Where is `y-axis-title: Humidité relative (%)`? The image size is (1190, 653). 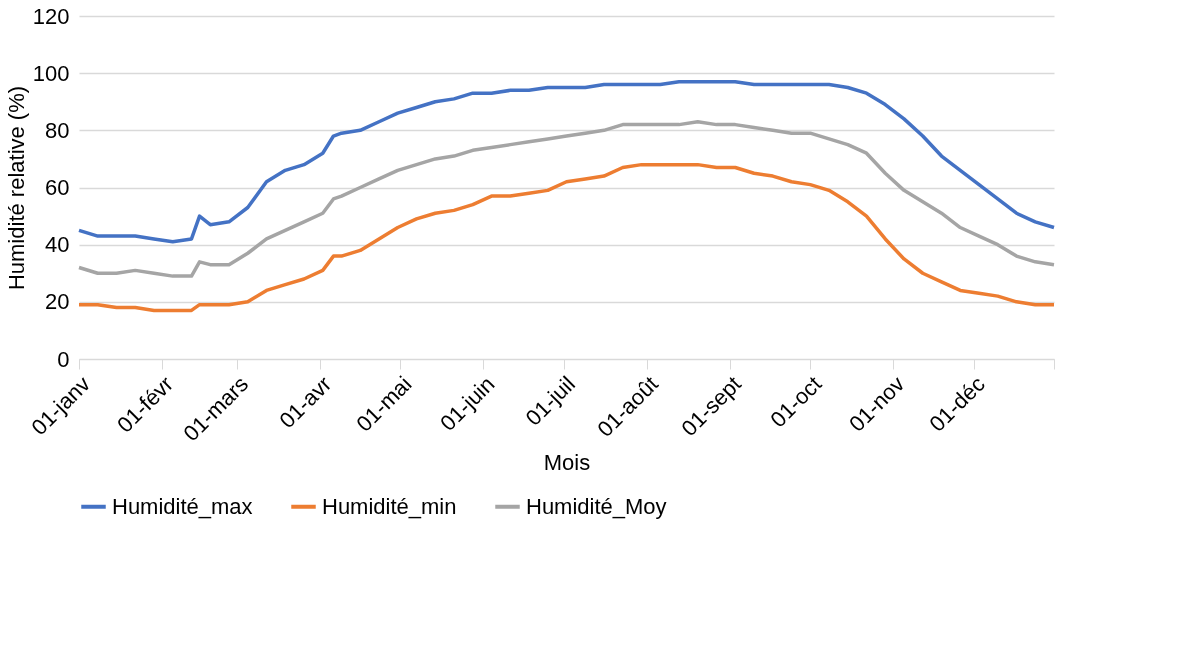 y-axis-title: Humidité relative (%) is located at coordinates (16, 188).